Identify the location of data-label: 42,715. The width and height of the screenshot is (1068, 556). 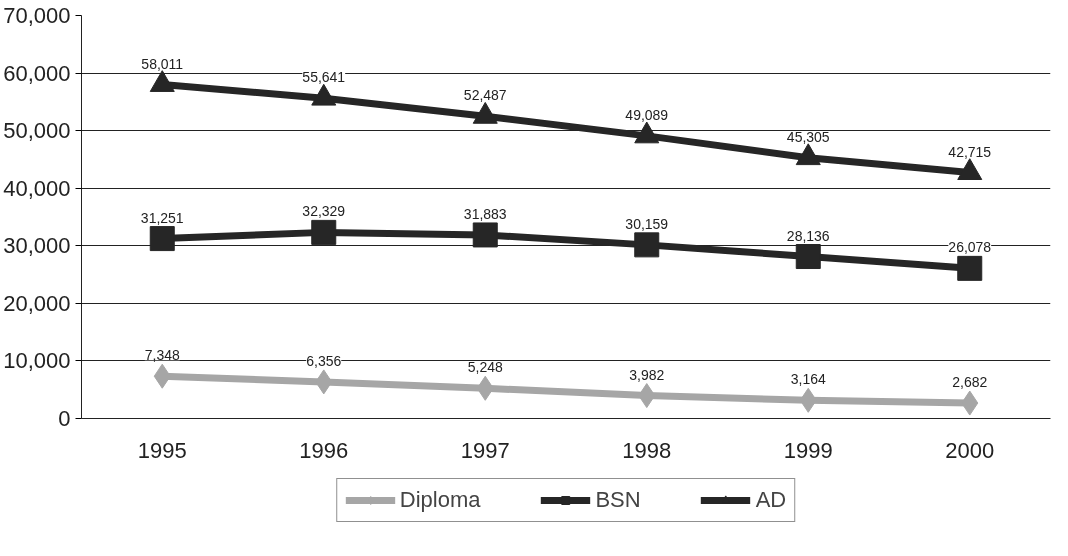
(970, 151).